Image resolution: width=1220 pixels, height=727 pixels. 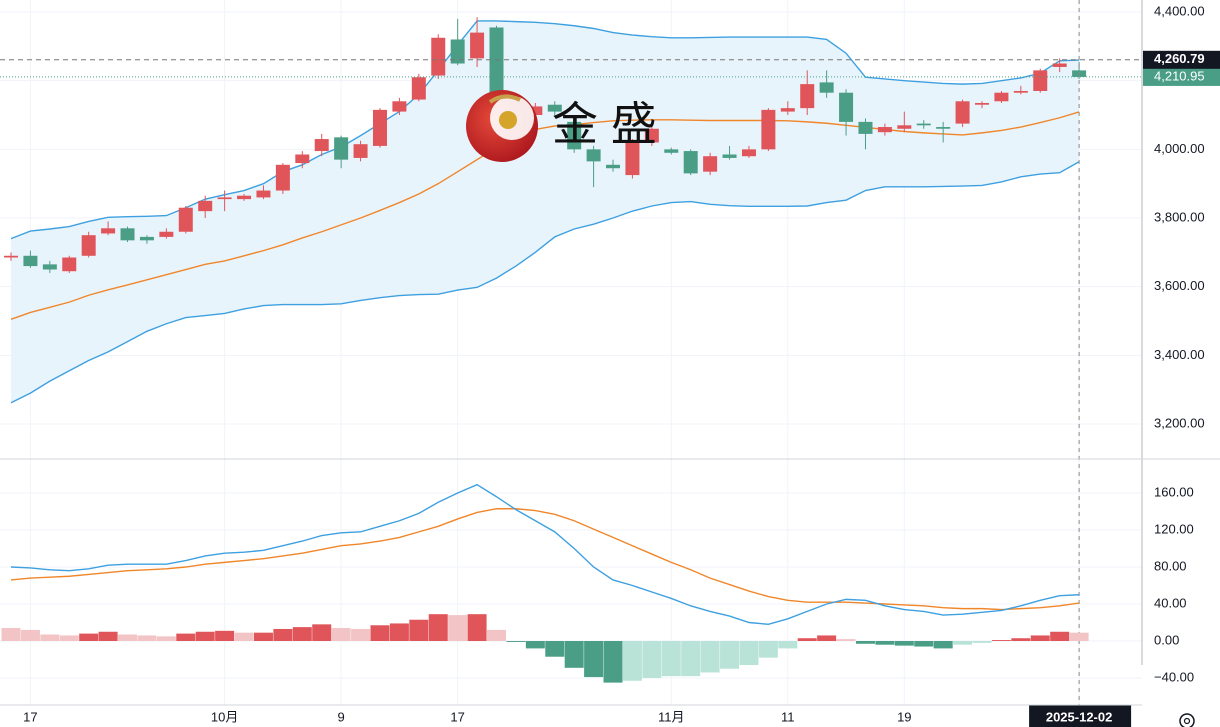 I want to click on crosshair-label: 4,260.79, so click(x=1179, y=58).